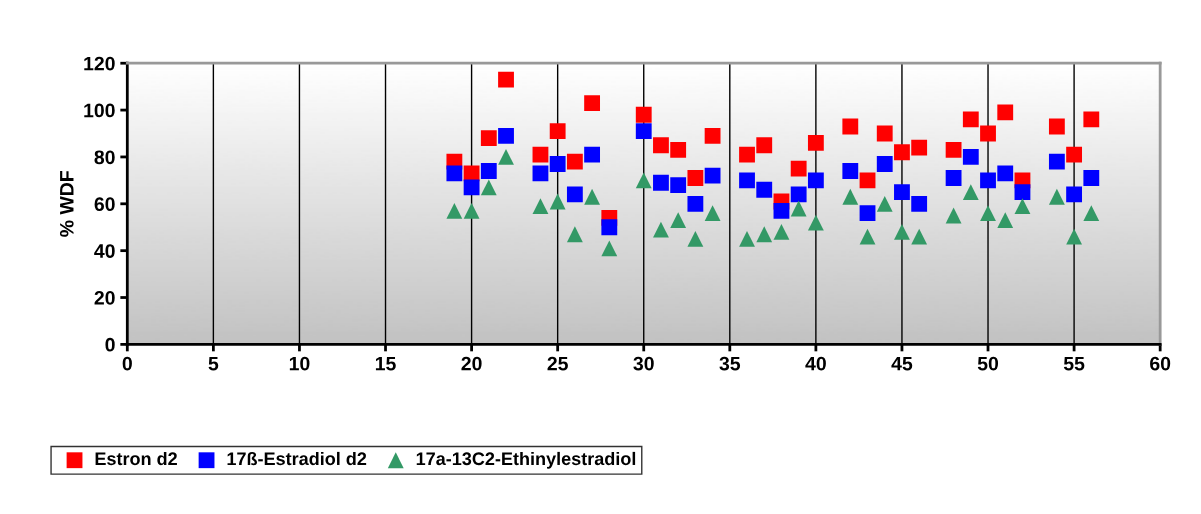 This screenshot has height=514, width=1201. I want to click on x-tick-label: 35, so click(730, 363).